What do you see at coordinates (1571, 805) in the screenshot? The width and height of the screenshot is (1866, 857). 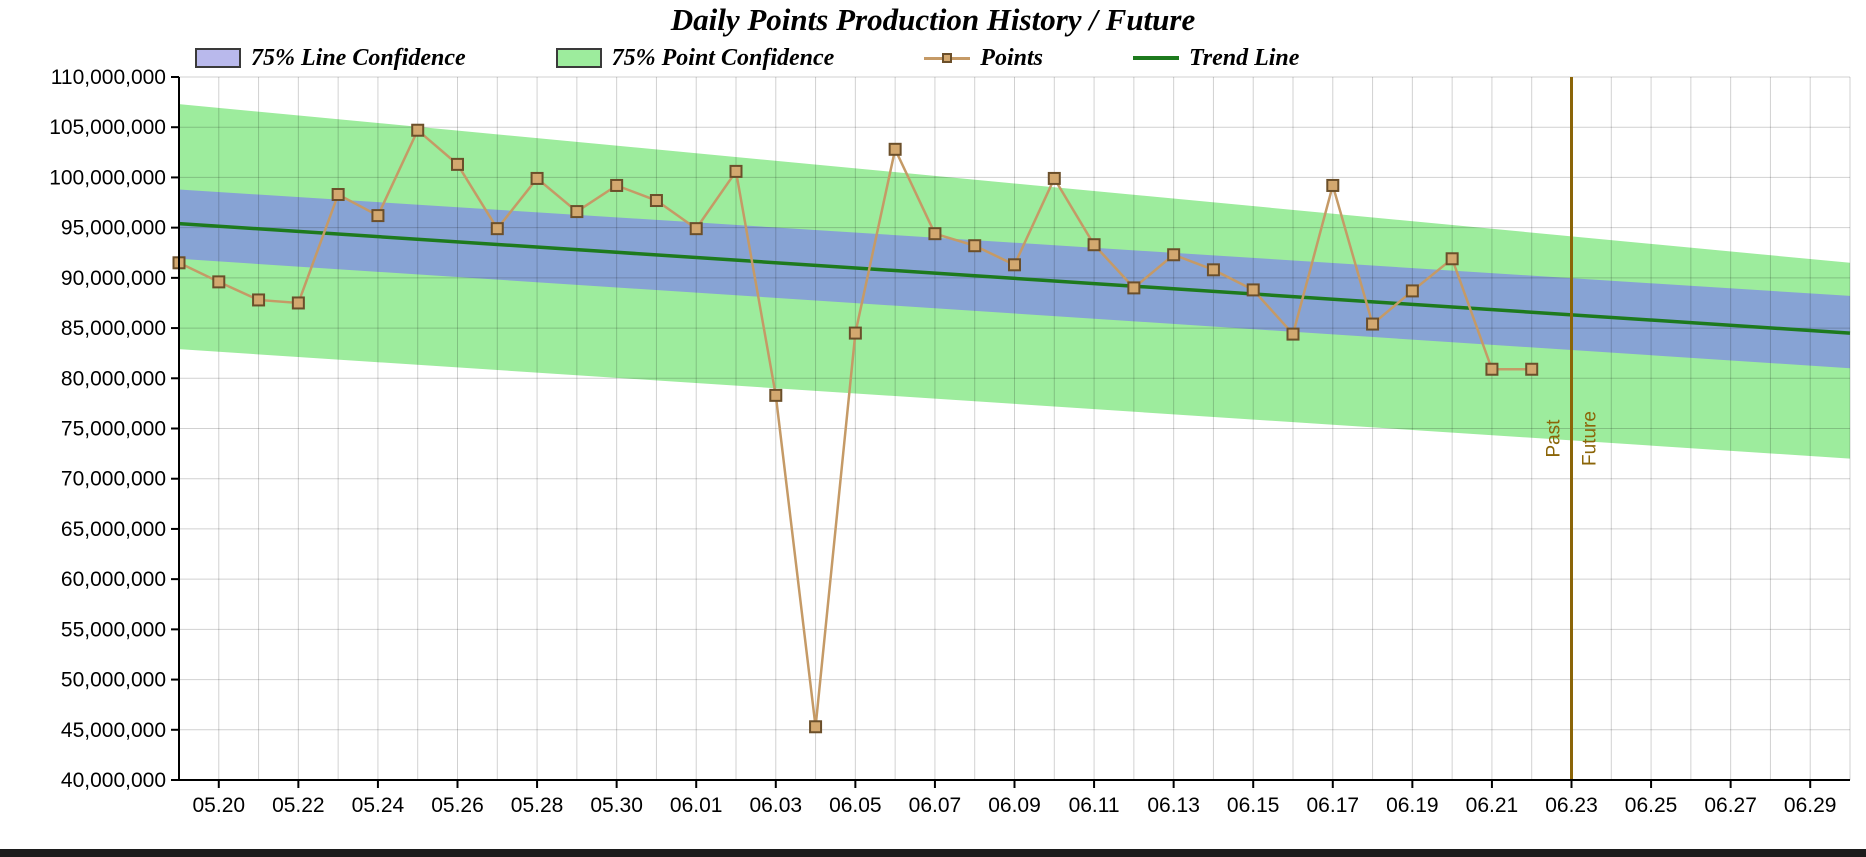 I see `x-axis-label: 06.23` at bounding box center [1571, 805].